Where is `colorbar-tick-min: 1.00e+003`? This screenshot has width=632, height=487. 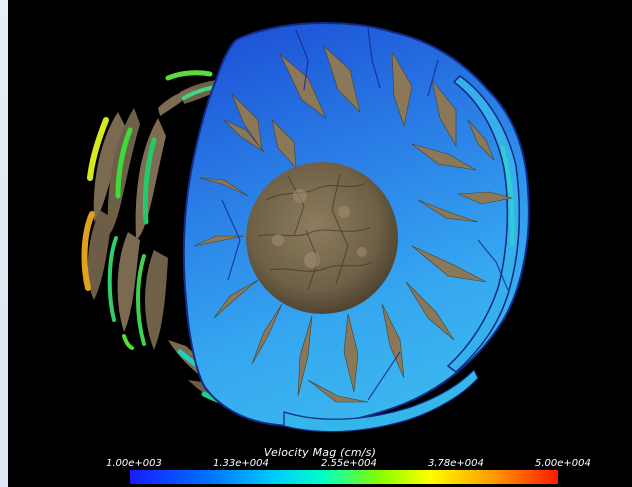
colorbar-tick-min: 1.00e+003 is located at coordinates (134, 463).